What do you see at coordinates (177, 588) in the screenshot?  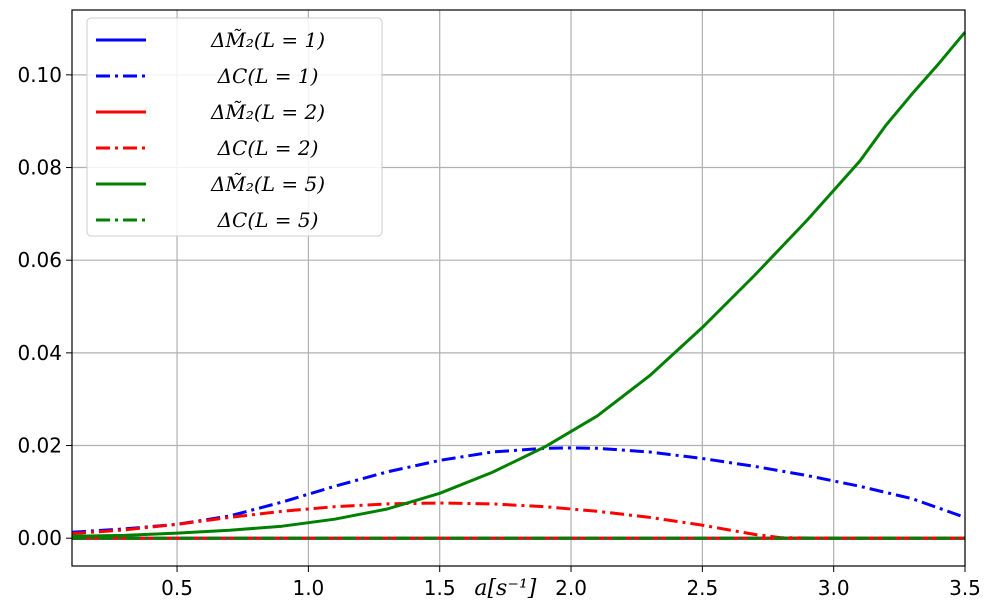 I see `x-tick-label: 0.5` at bounding box center [177, 588].